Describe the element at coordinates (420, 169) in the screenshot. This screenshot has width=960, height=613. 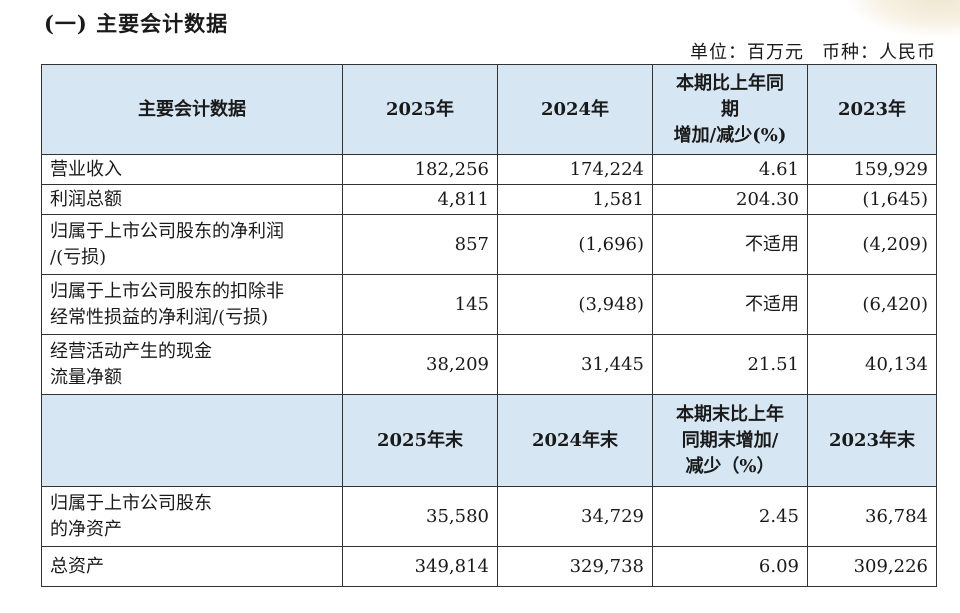
I see `value-2025: 182,256` at that location.